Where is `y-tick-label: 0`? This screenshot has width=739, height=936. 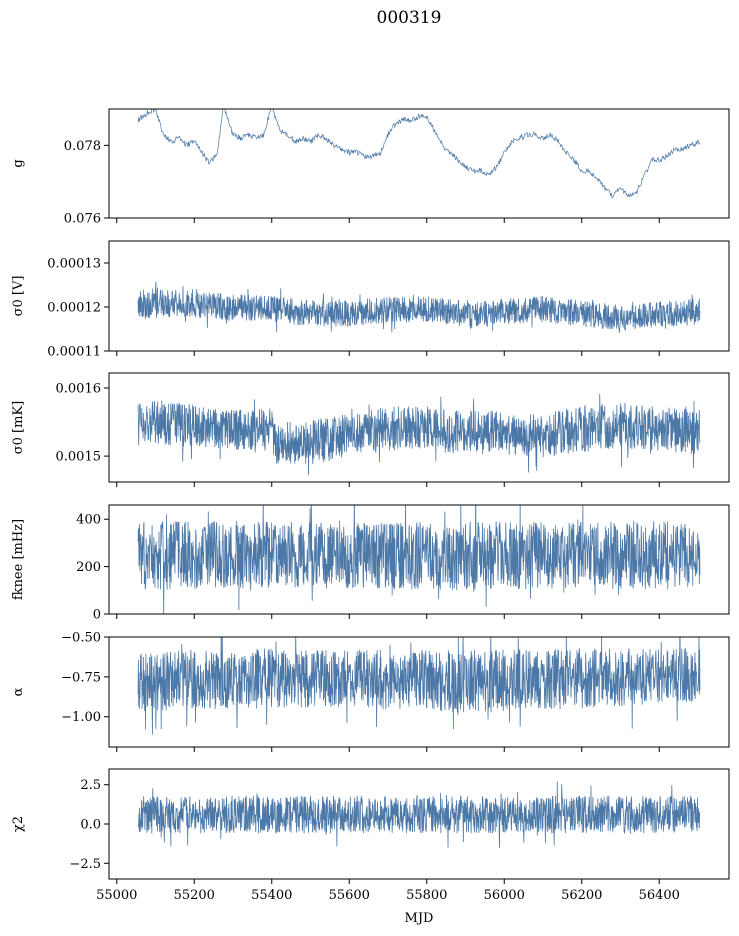 y-tick-label: 0 is located at coordinates (97, 615).